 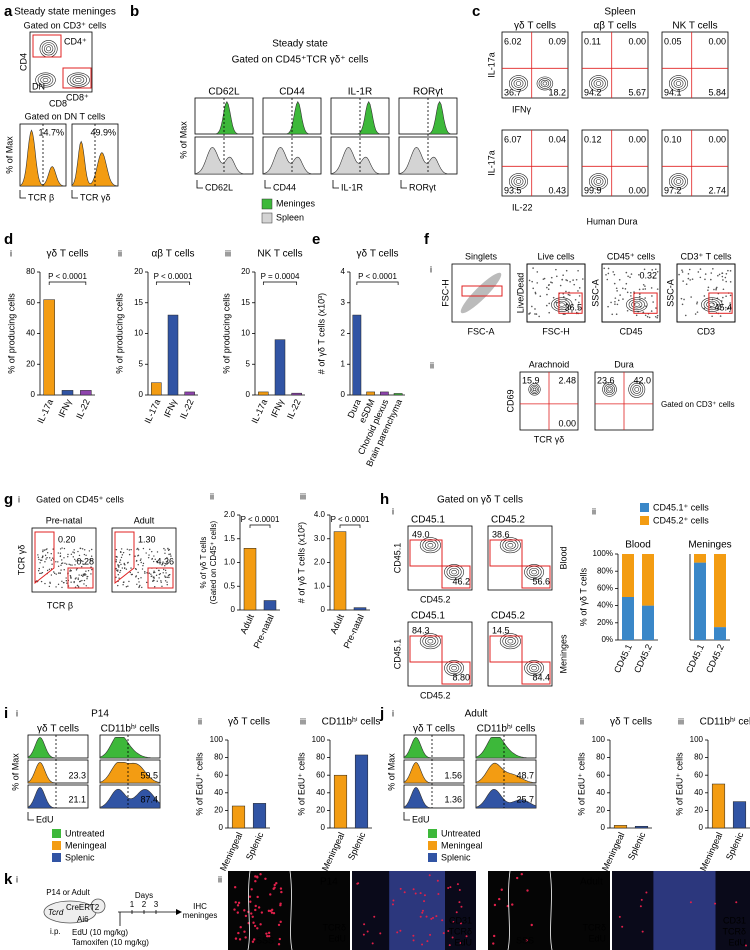 What do you see at coordinates (30, 302) in the screenshot?
I see `y-tick-label: 60` at bounding box center [30, 302].